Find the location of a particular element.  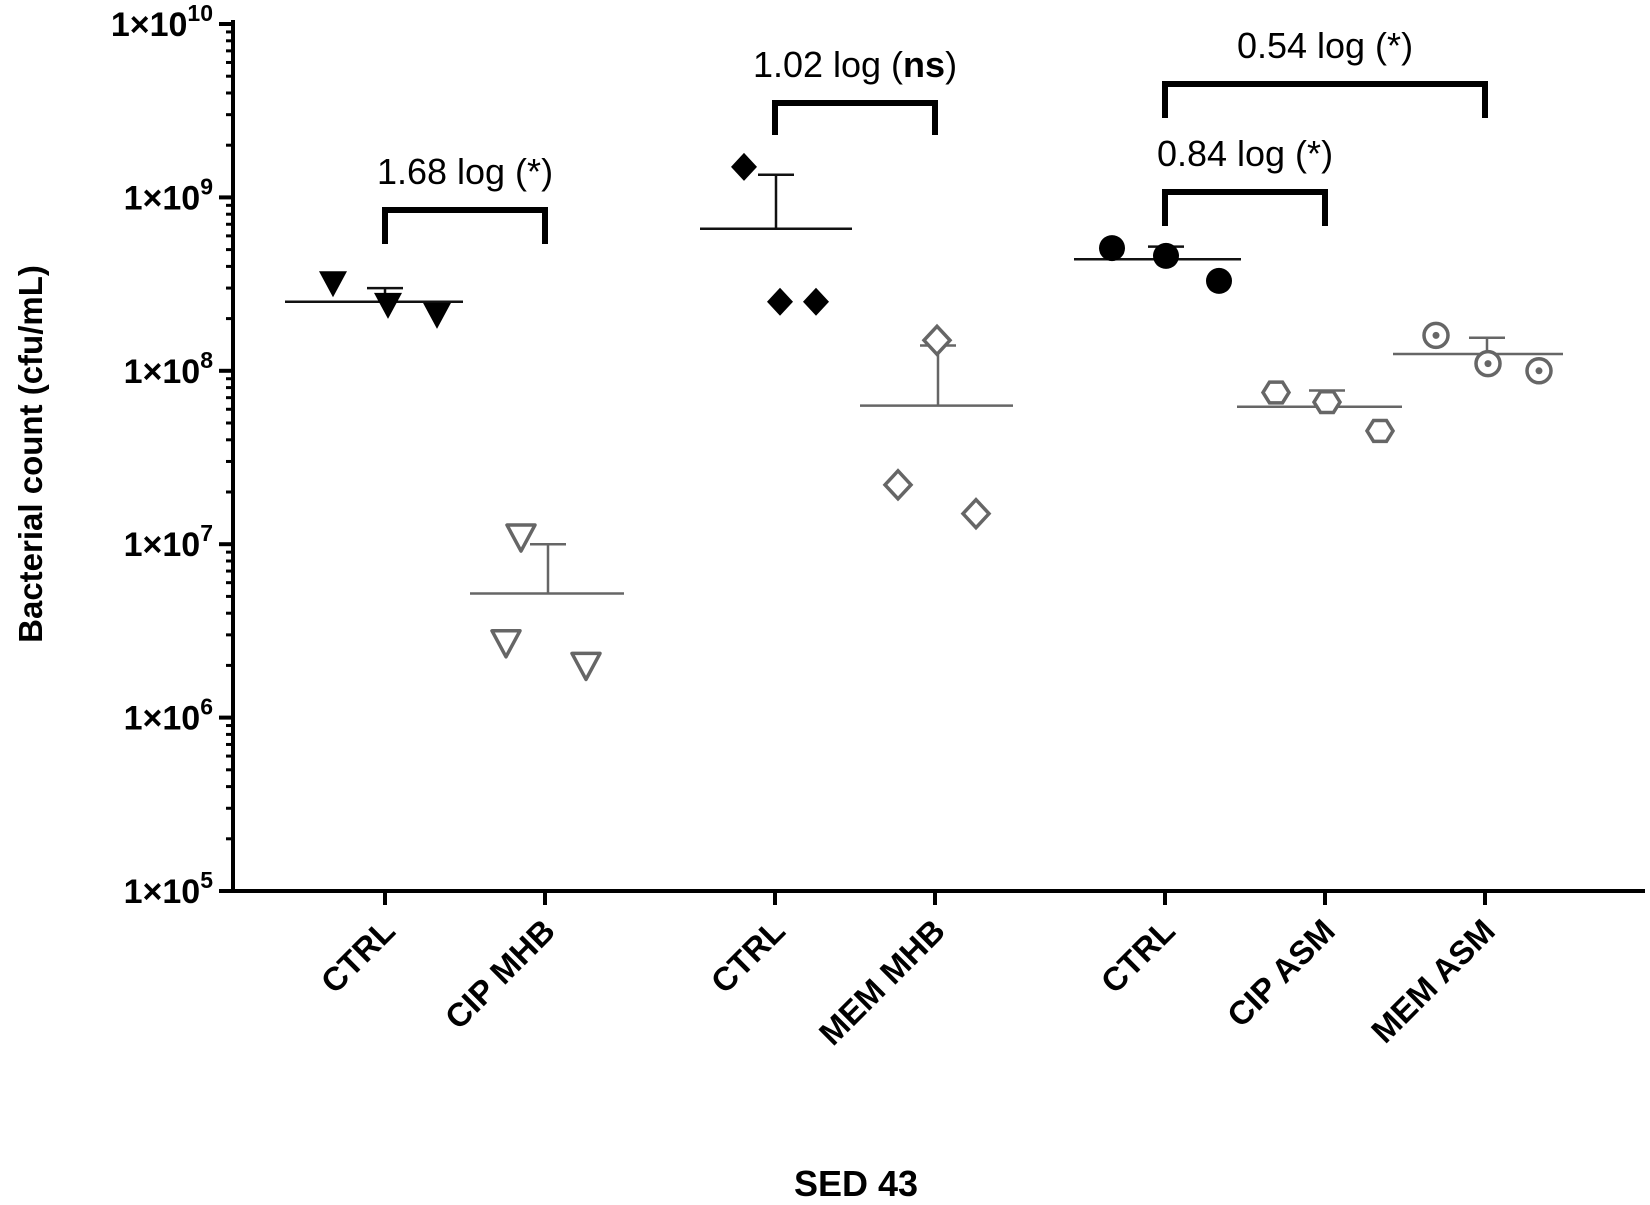

x-tick-label: MEM ASM is located at coordinates (1433, 981).